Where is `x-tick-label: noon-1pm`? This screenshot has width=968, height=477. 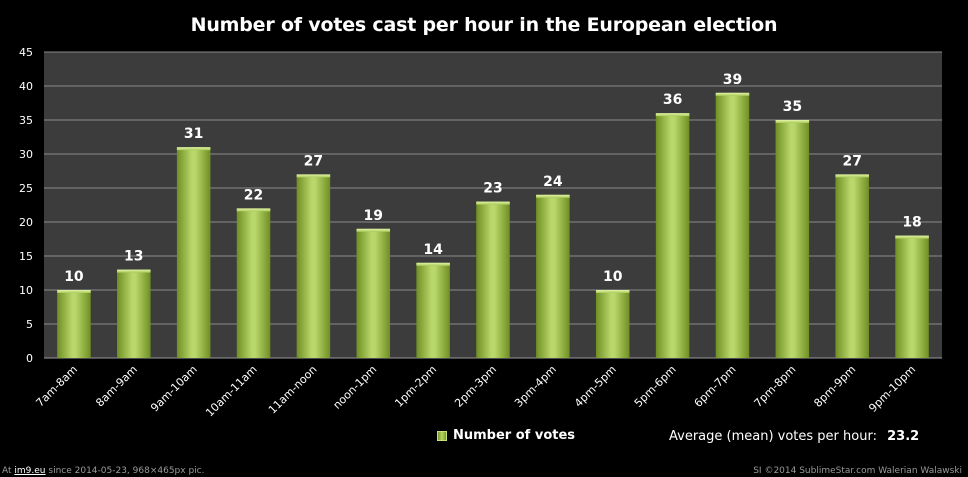 x-tick-label: noon-1pm is located at coordinates (355, 387).